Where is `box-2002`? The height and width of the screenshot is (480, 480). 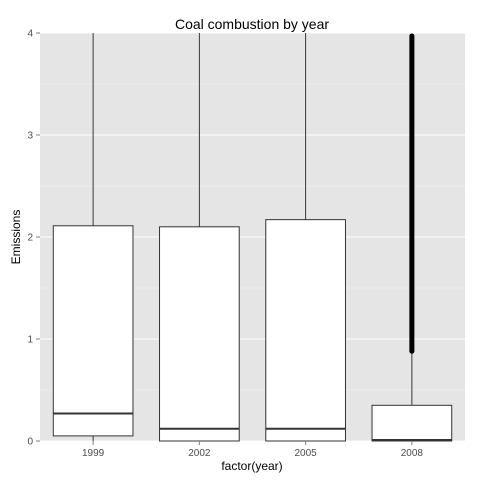 box-2002 is located at coordinates (199, 237).